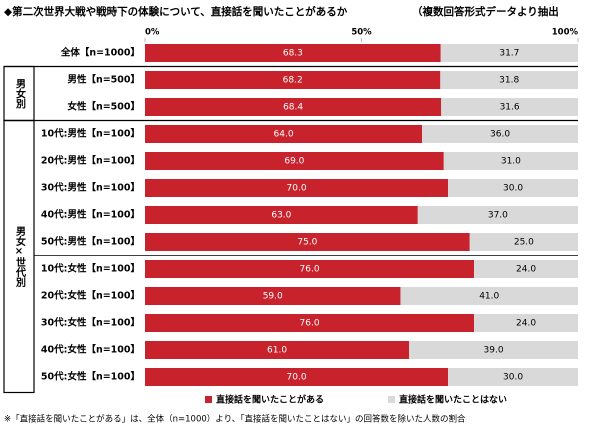 This screenshot has height=429, width=600. I want to click on value-label: 41.0, so click(489, 297).